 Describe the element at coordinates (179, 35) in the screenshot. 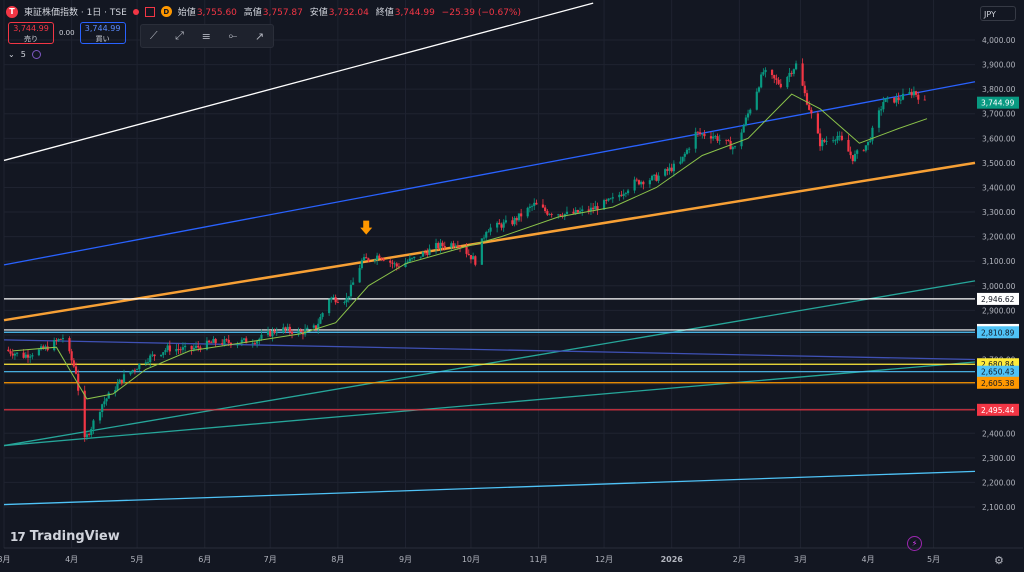

I see `ray-tool-icon: ⤢` at that location.